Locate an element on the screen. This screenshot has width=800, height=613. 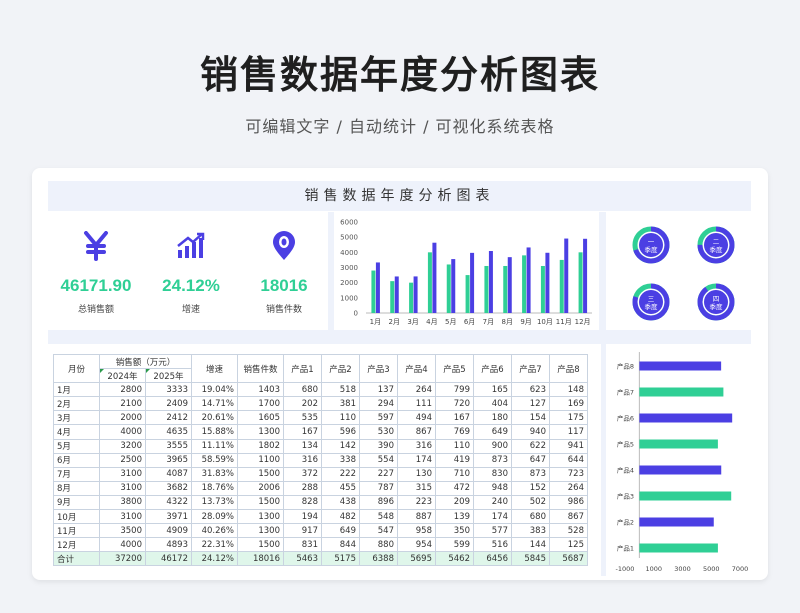
product-label: 产品2 is located at coordinates (625, 522).